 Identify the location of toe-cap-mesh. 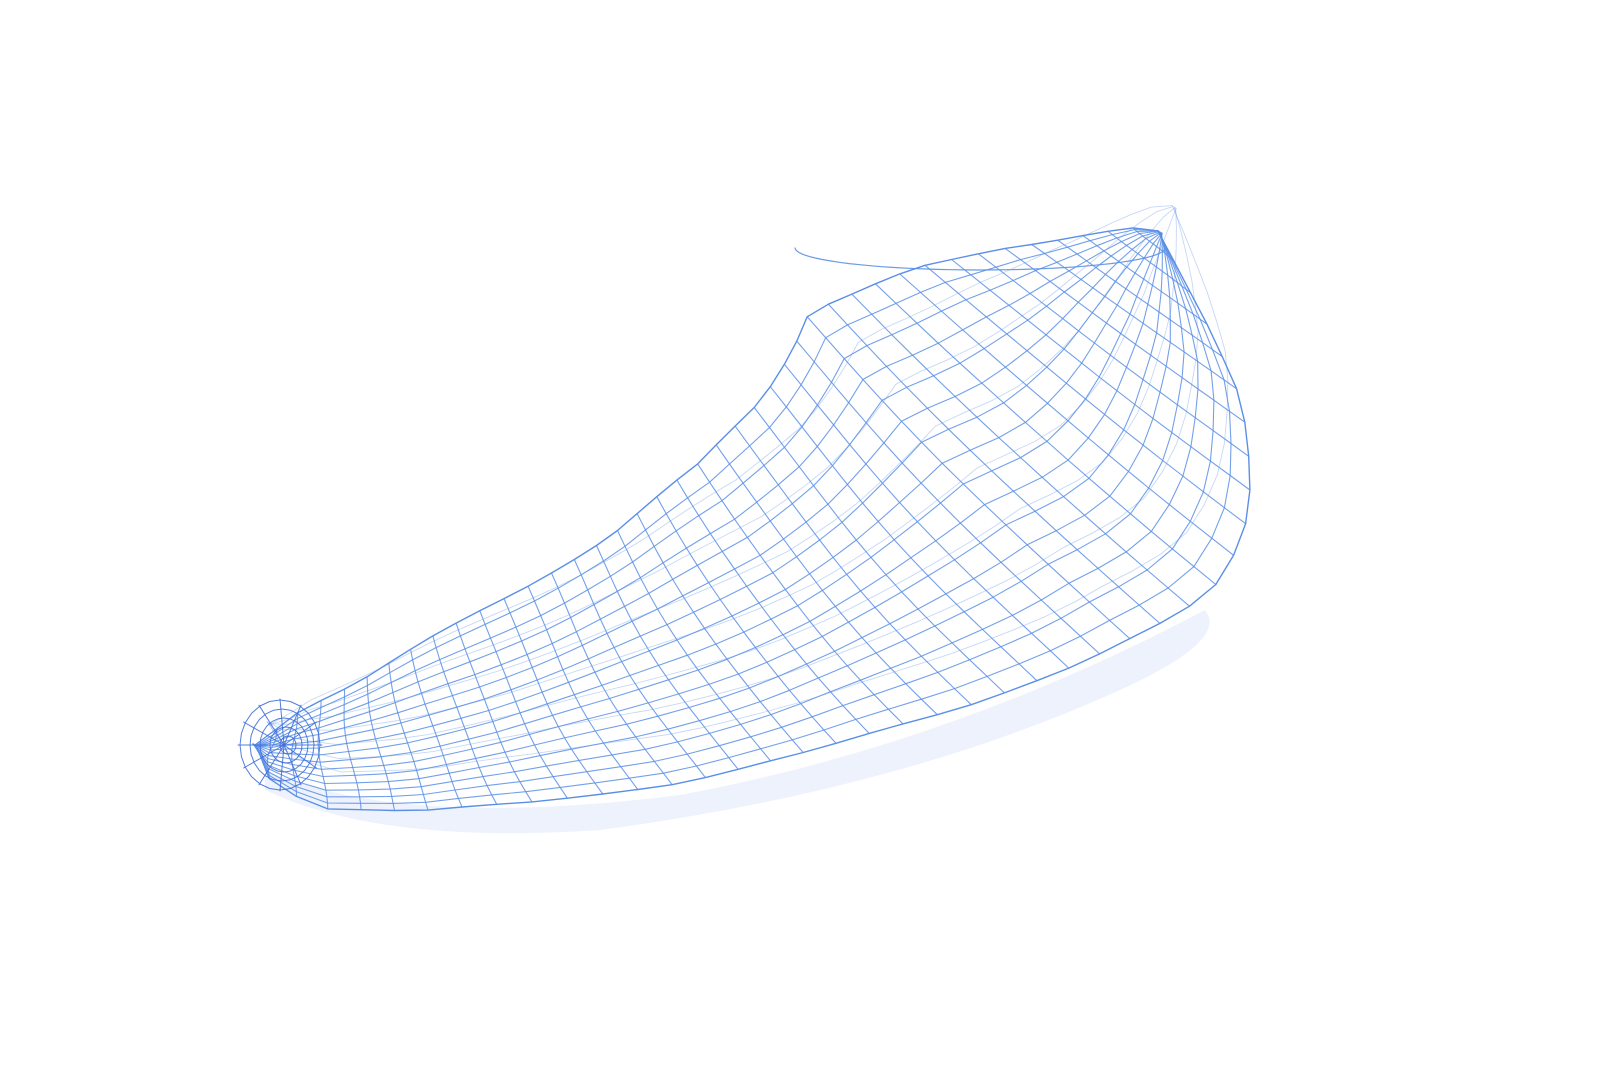
(280, 745).